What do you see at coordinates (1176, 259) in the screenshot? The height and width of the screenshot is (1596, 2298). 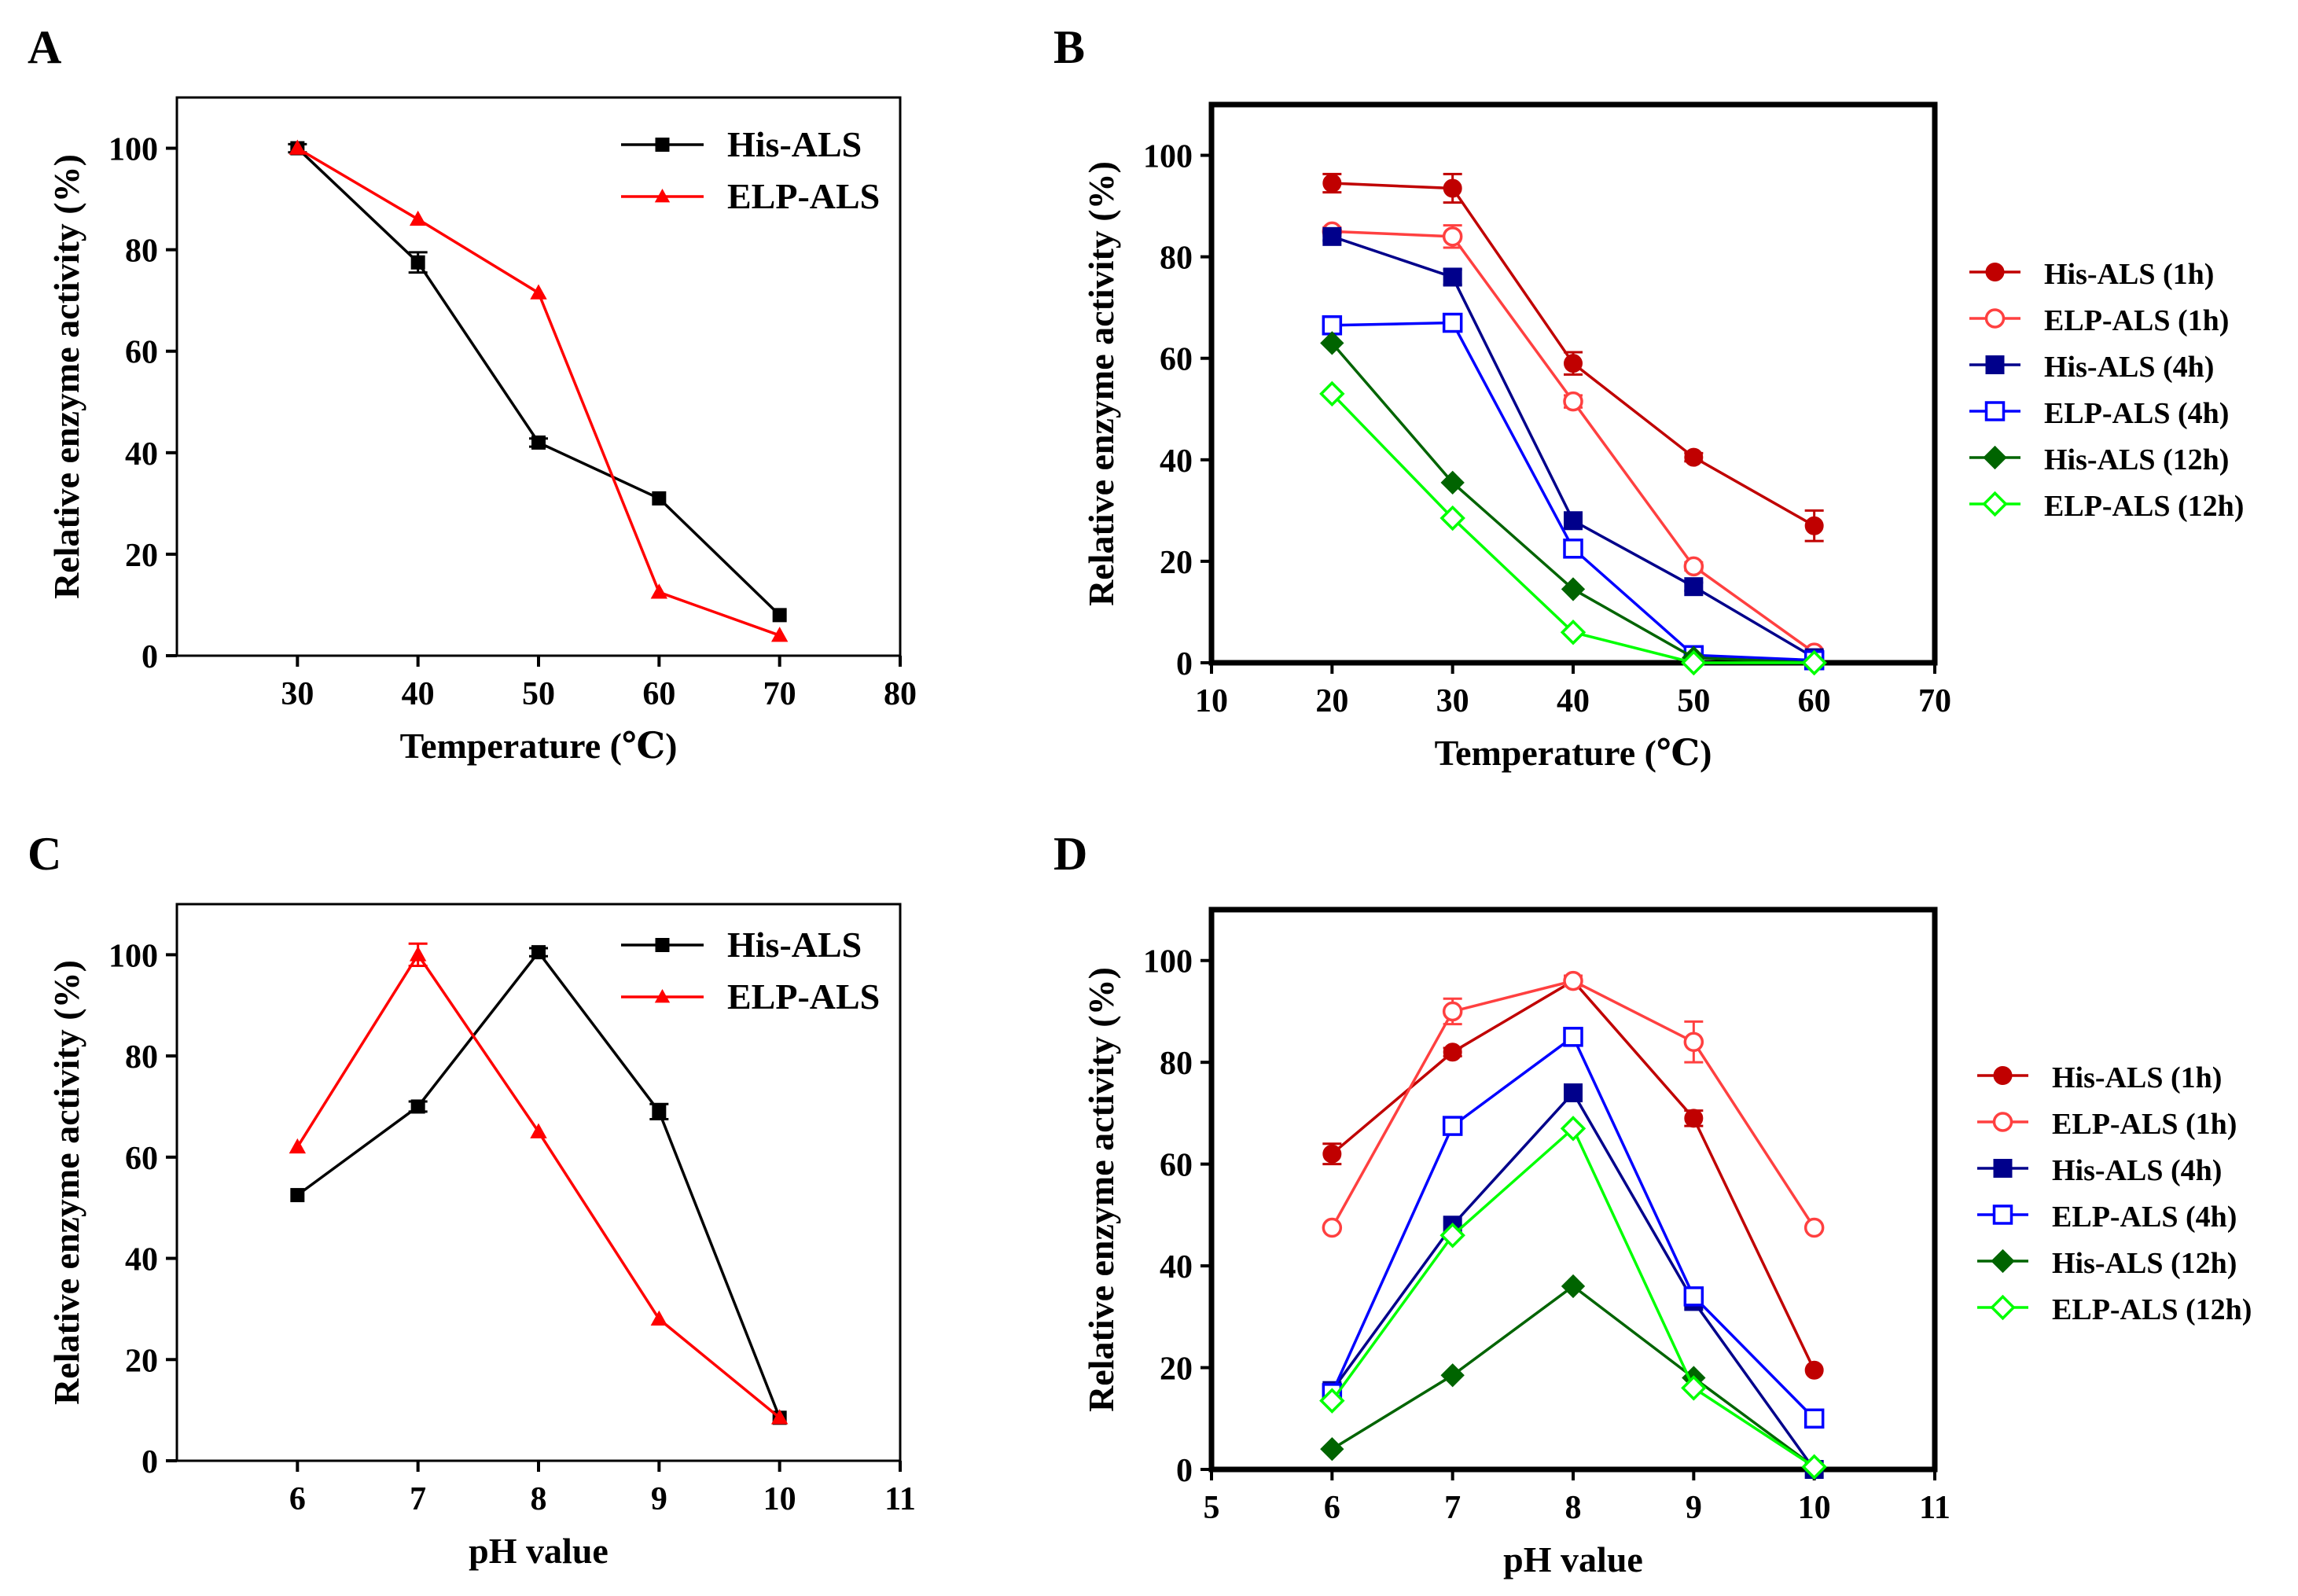 I see `panel-b-ytick-label: 80` at bounding box center [1176, 259].